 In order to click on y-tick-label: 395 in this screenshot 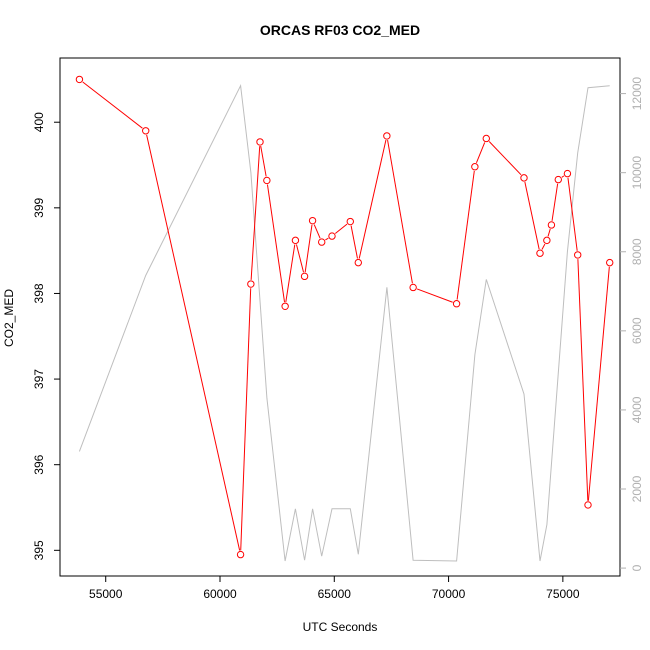, I will do `click(39, 550)`.